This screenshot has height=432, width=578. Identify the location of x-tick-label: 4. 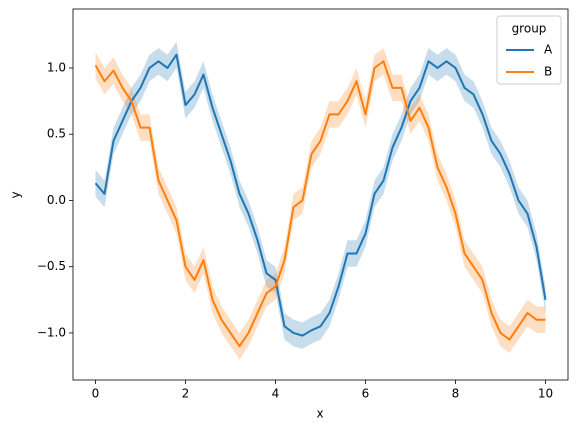
(276, 394).